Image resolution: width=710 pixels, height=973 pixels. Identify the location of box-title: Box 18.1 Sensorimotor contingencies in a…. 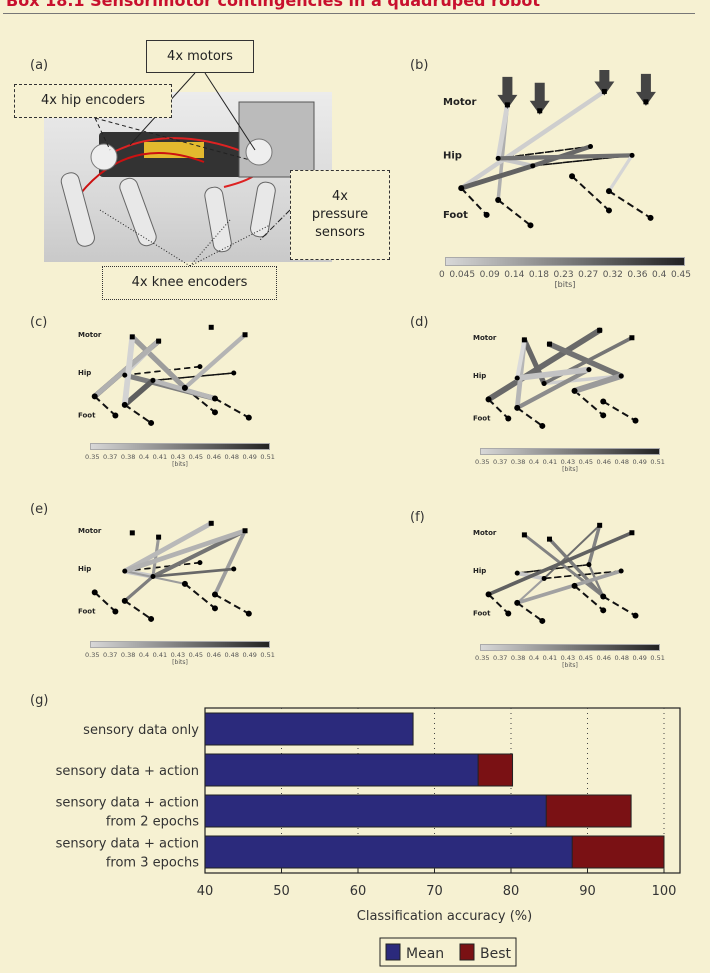
(273, 5).